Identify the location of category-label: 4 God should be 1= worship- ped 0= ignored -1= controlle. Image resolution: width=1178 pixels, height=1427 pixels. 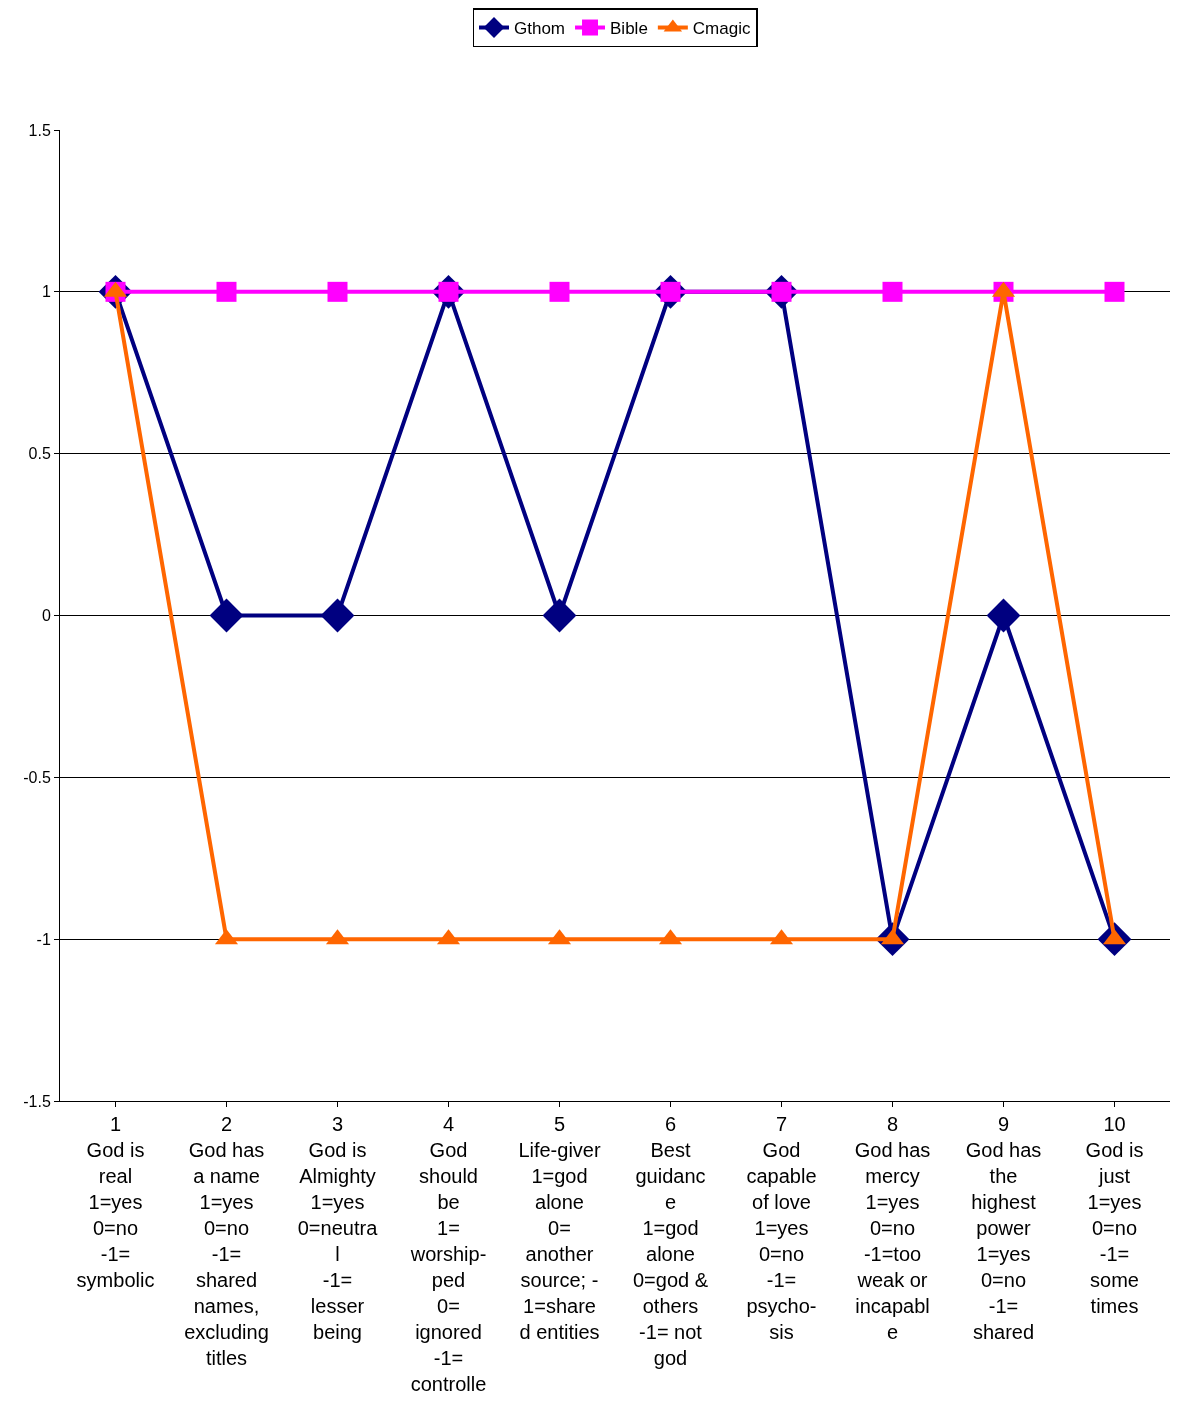
(448, 1254).